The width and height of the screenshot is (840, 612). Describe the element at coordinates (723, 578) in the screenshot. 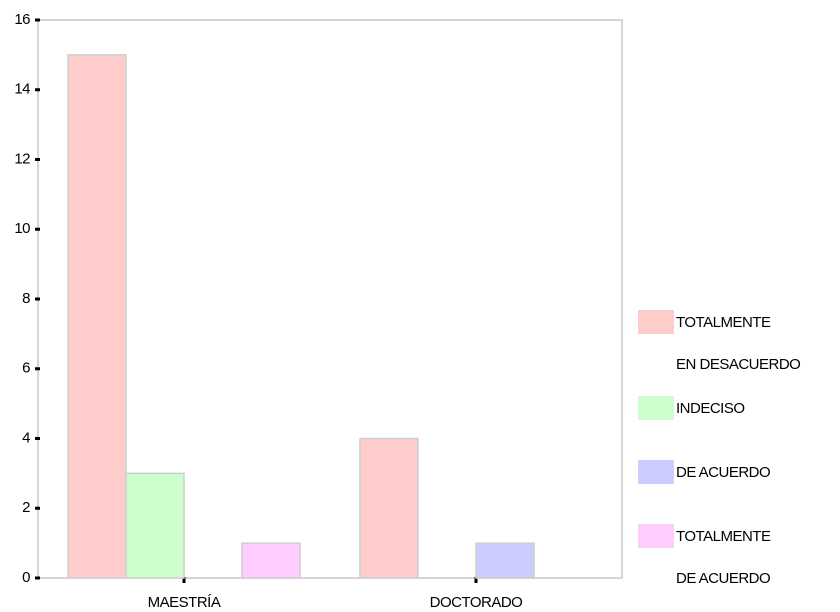

I see `legend-line: DE ACUERDO` at that location.